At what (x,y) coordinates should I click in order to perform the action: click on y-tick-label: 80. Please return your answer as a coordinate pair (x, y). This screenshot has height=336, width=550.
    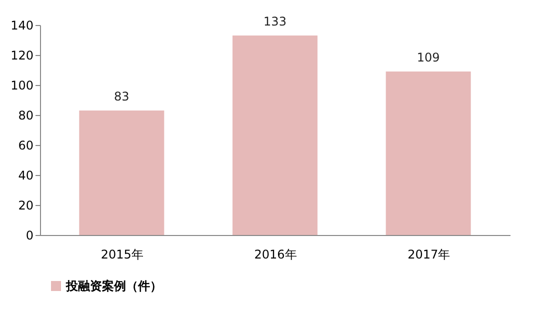
    Looking at the image, I should click on (26, 115).